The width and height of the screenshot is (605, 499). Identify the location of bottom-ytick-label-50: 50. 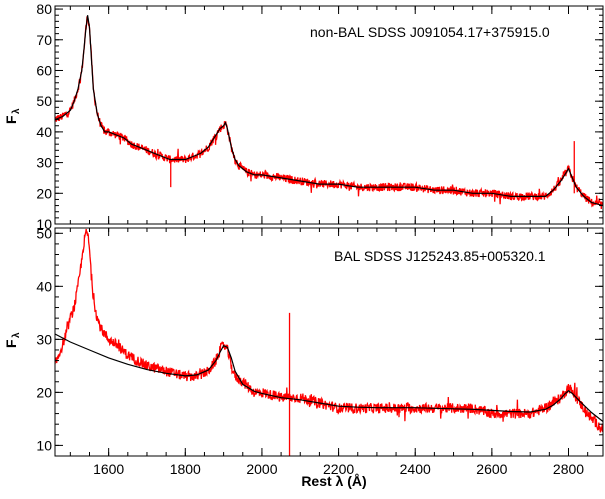
(44, 233).